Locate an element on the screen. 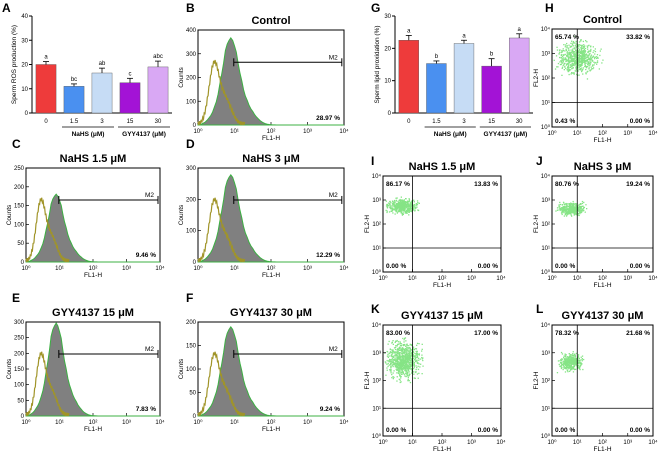 Image resolution: width=669 pixels, height=457 pixels. x-tick-label: 10⁰ is located at coordinates (383, 442).